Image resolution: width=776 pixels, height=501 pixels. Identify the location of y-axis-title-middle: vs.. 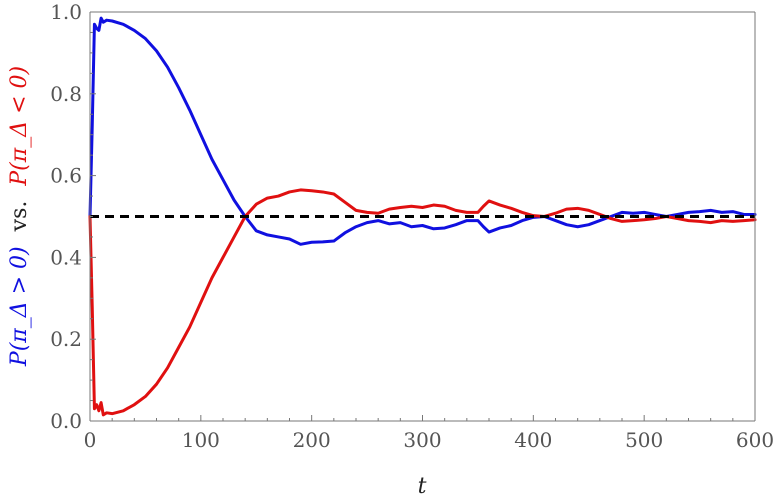
(19, 217).